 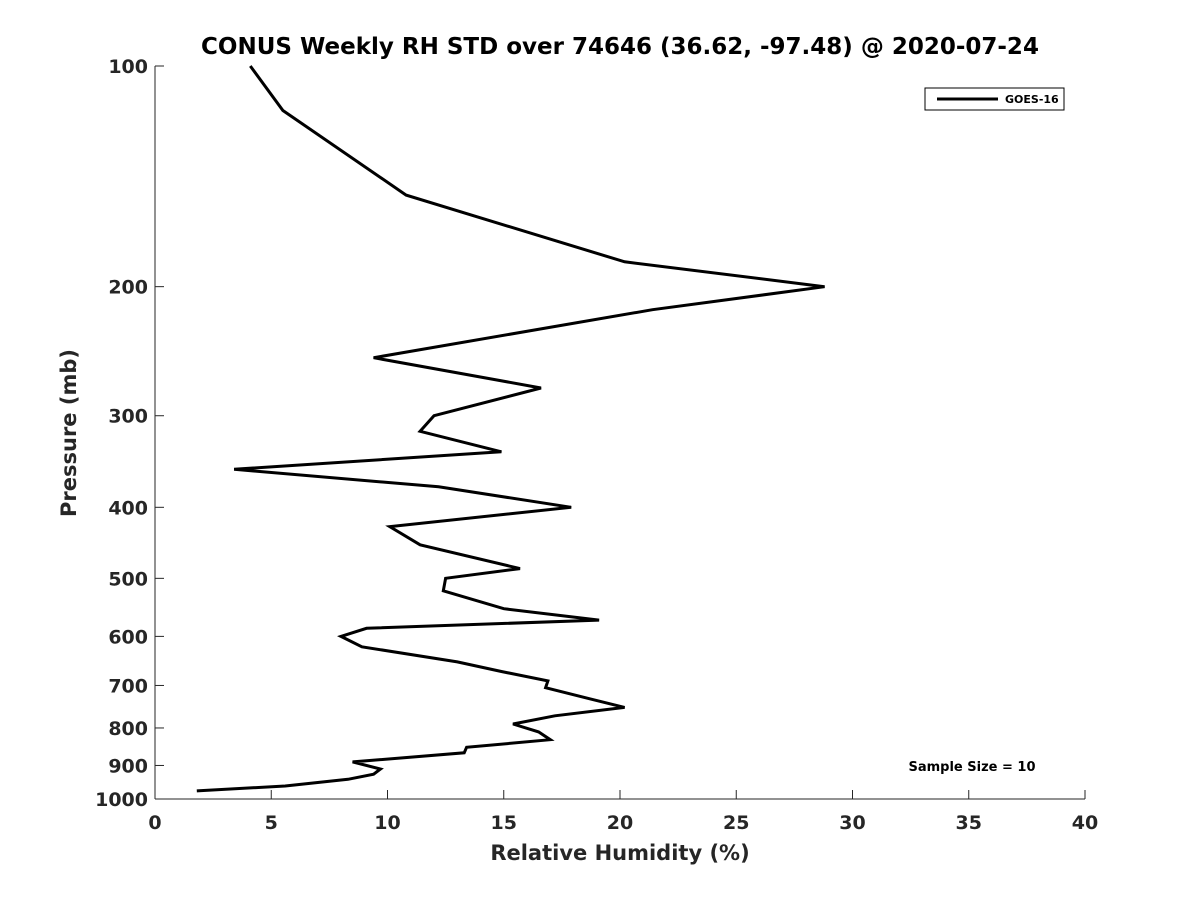 I want to click on x-tick-label: 40, so click(x=1085, y=823).